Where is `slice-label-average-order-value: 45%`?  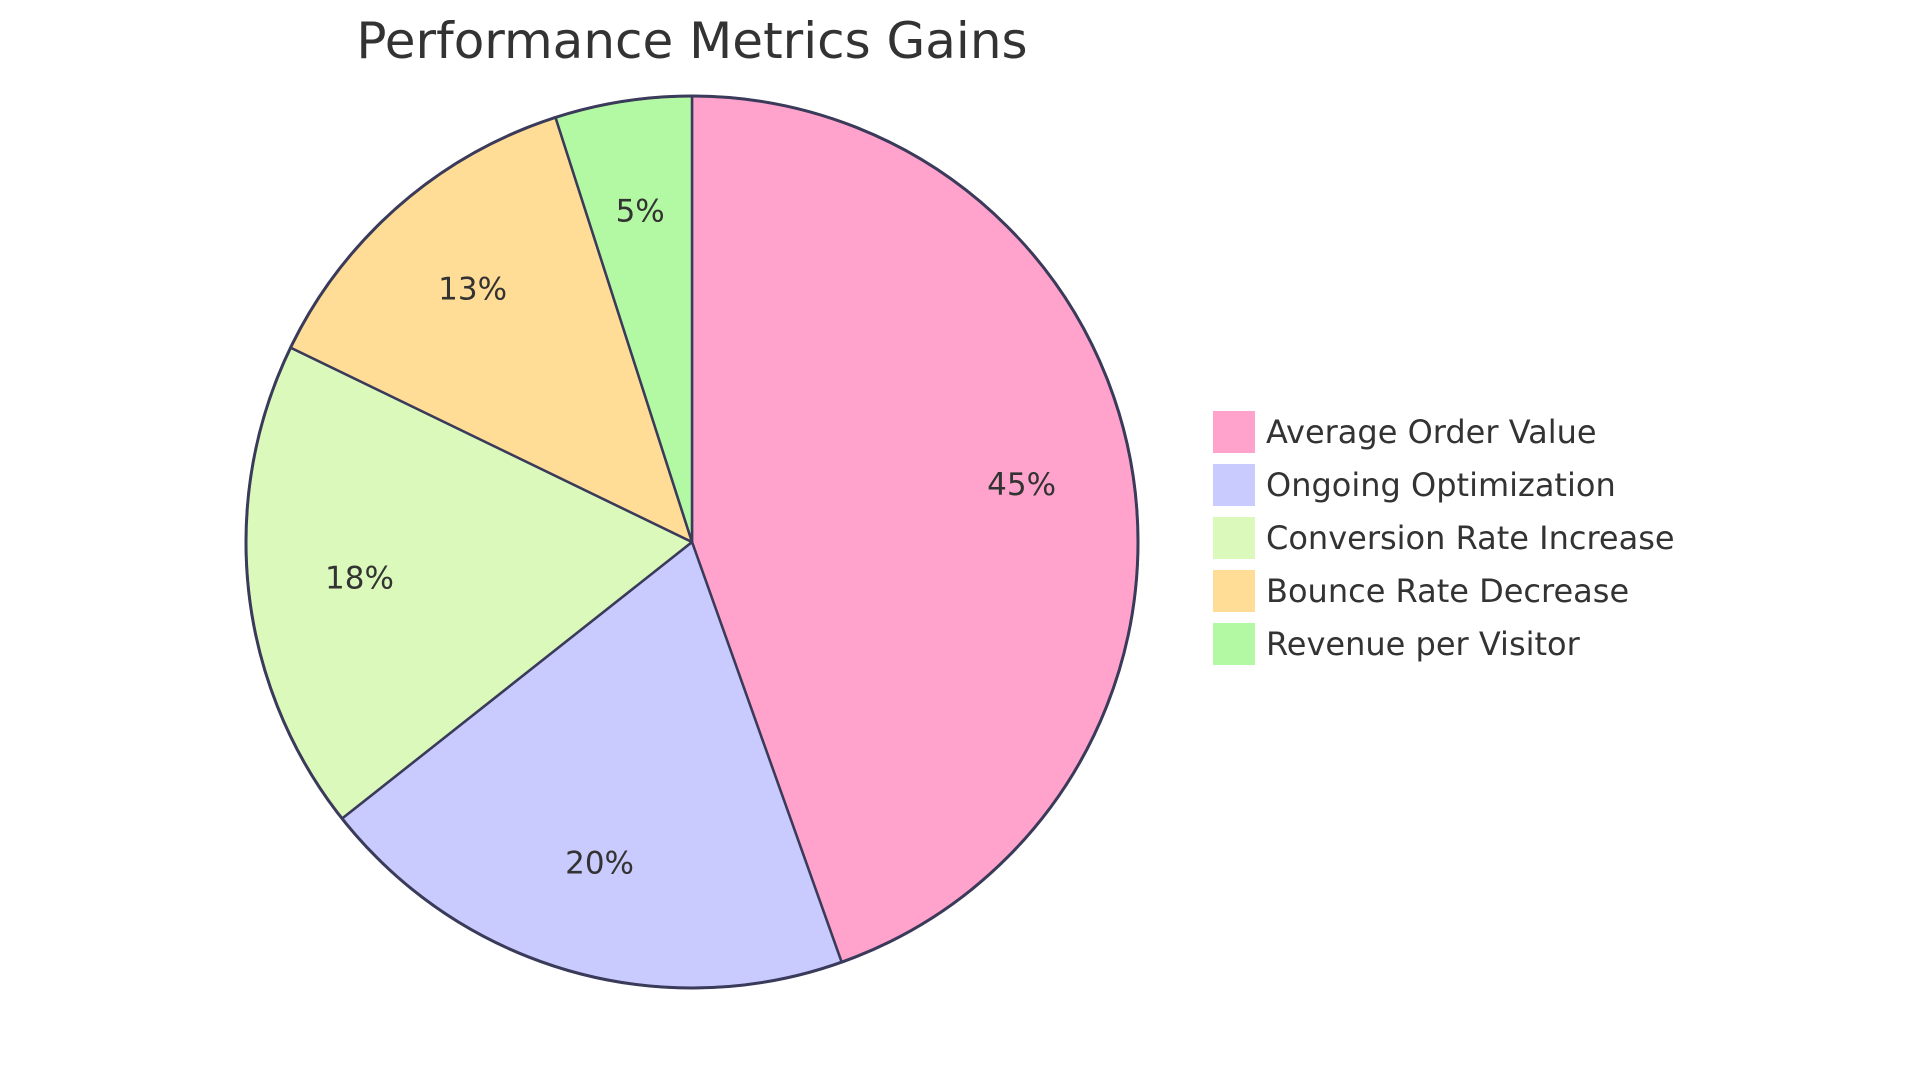 slice-label-average-order-value: 45% is located at coordinates (1021, 485).